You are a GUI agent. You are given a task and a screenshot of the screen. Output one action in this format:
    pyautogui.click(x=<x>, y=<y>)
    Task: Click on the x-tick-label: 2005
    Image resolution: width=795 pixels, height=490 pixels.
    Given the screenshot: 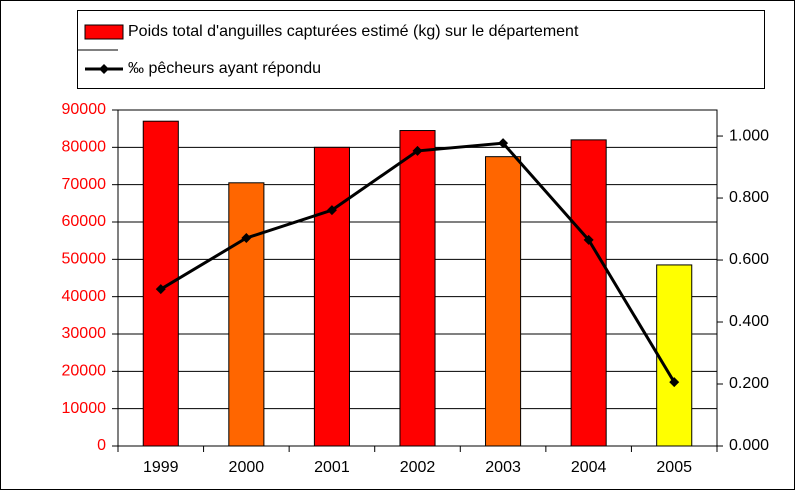 What is the action you would take?
    pyautogui.click(x=674, y=467)
    